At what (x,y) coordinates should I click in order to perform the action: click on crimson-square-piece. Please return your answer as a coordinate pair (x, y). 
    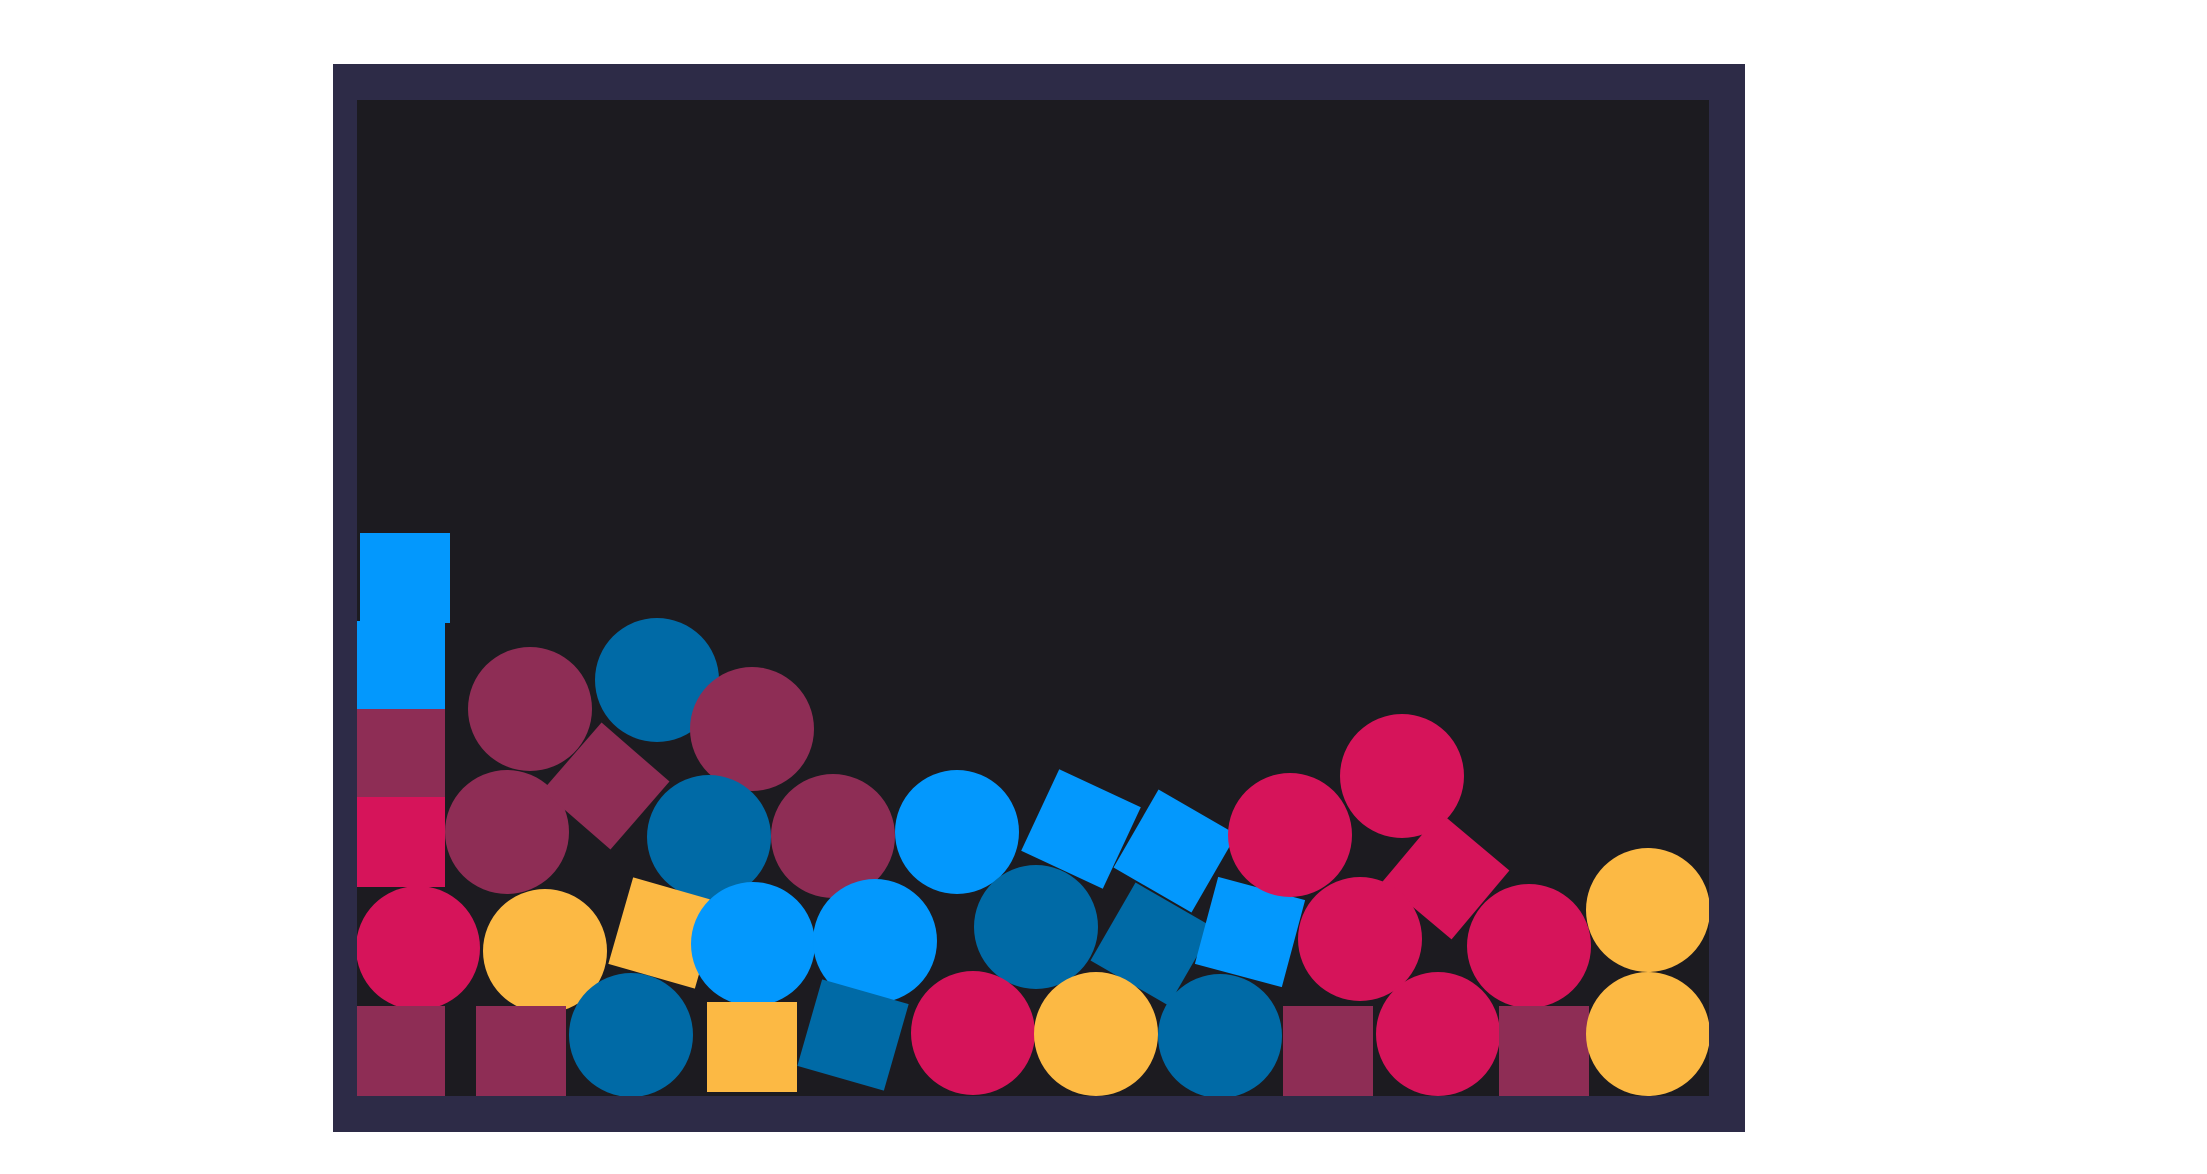
    Looking at the image, I should click on (401, 842).